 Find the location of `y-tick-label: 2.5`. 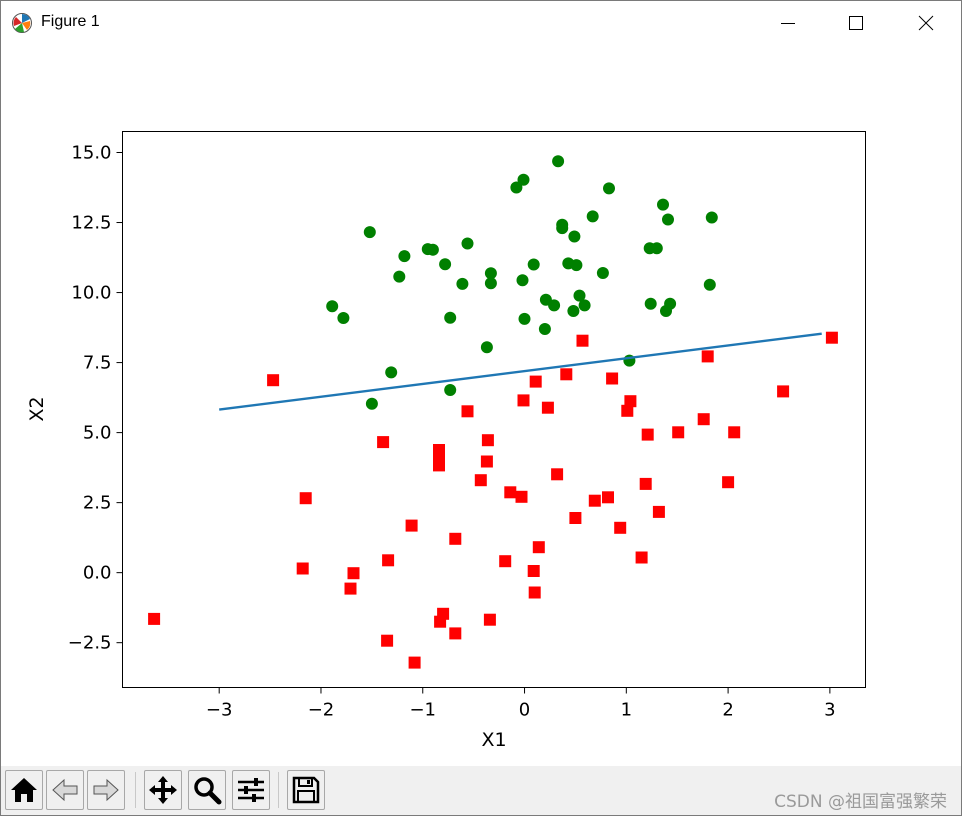

y-tick-label: 2.5 is located at coordinates (97, 503).